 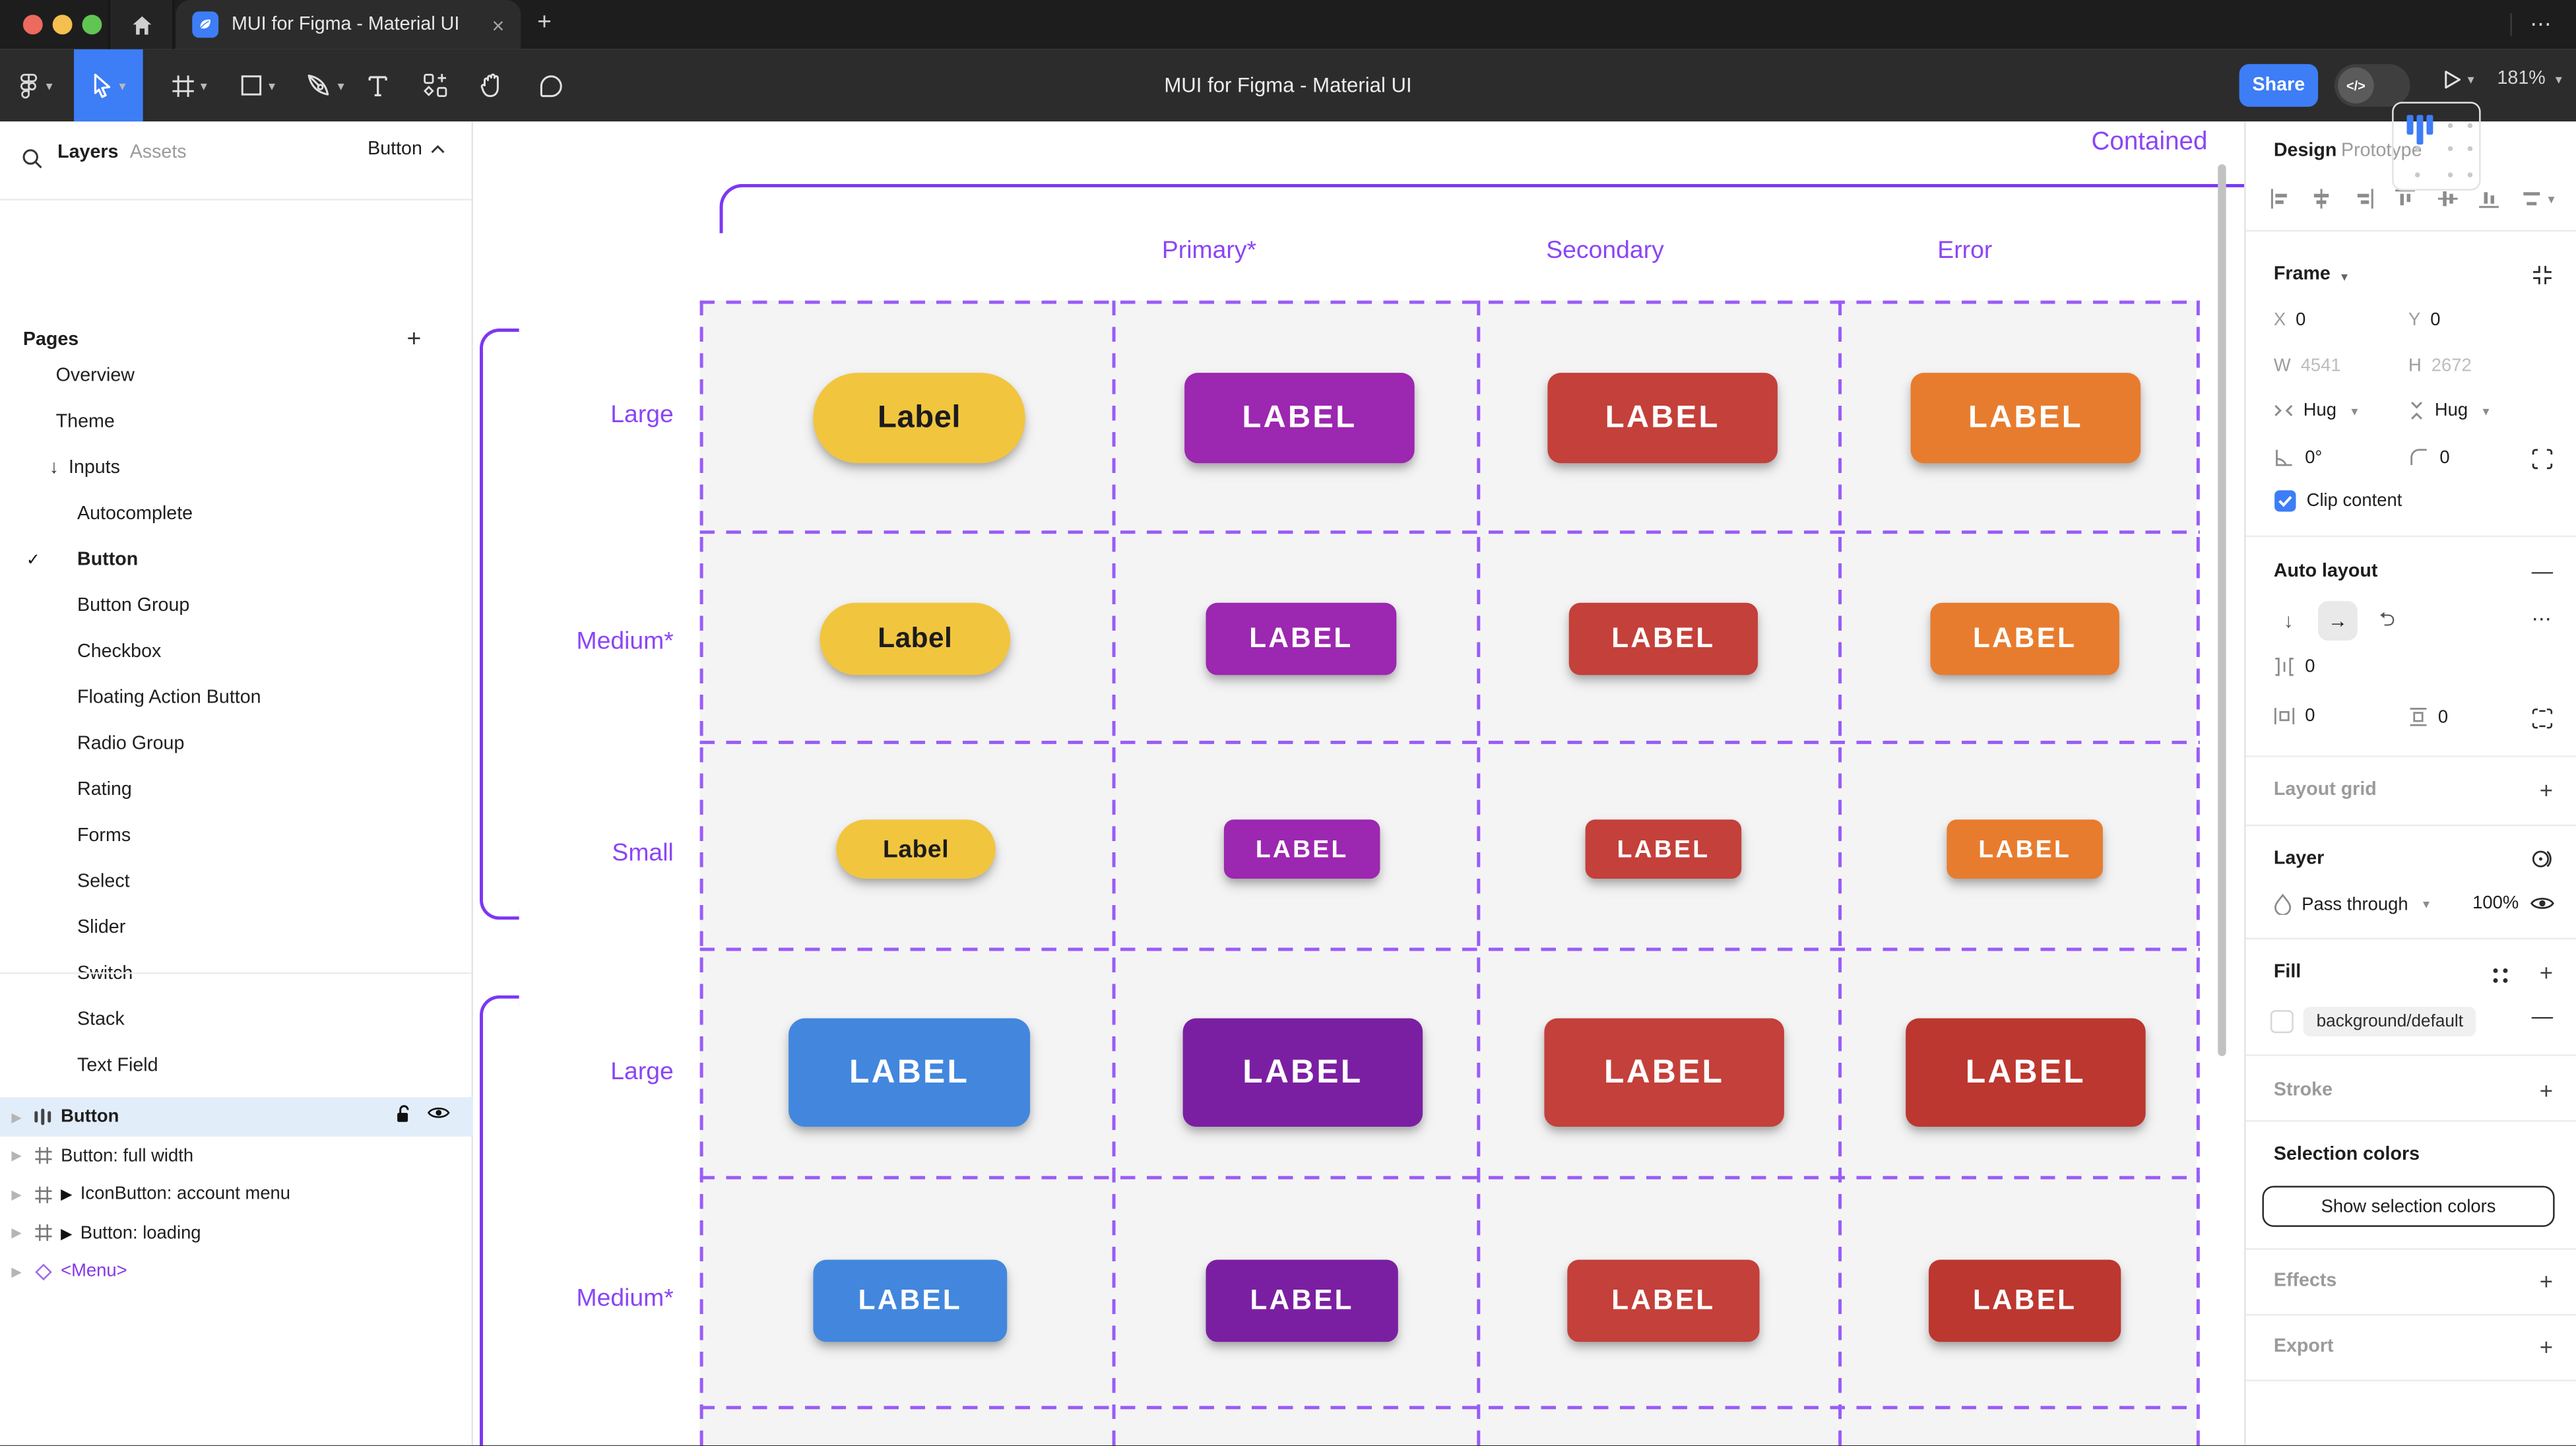 What do you see at coordinates (2338, 501) in the screenshot?
I see `clip-content-control: Clip content` at bounding box center [2338, 501].